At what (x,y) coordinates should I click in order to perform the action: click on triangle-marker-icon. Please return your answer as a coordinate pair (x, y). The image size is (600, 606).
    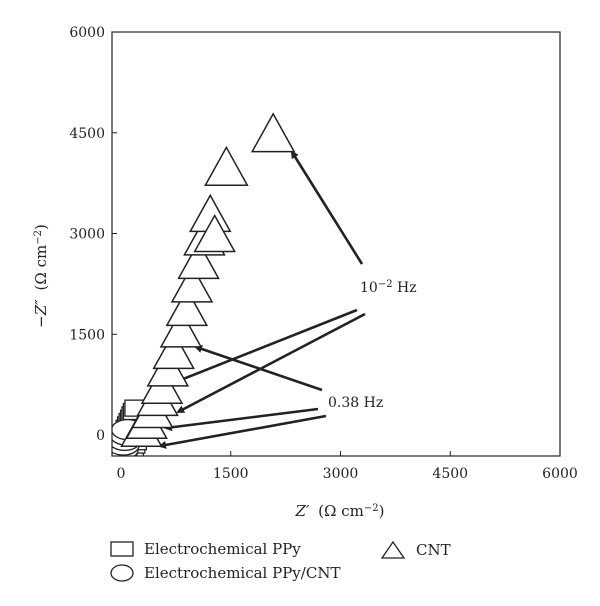
    Looking at the image, I should click on (393, 549).